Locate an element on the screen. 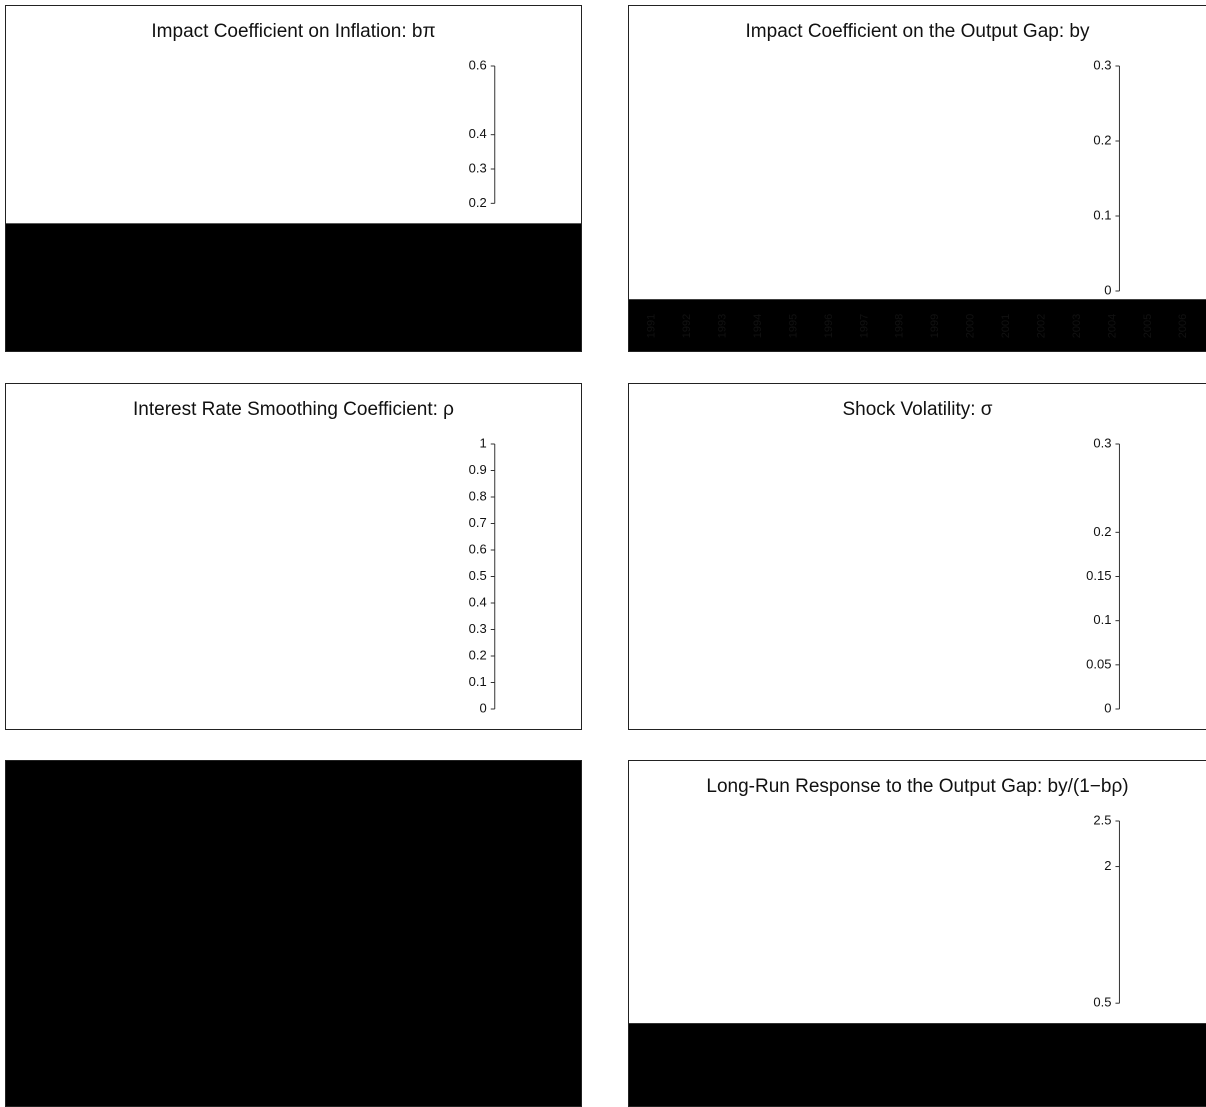 The image size is (1206, 1107). chart-panel is located at coordinates (293, 933).